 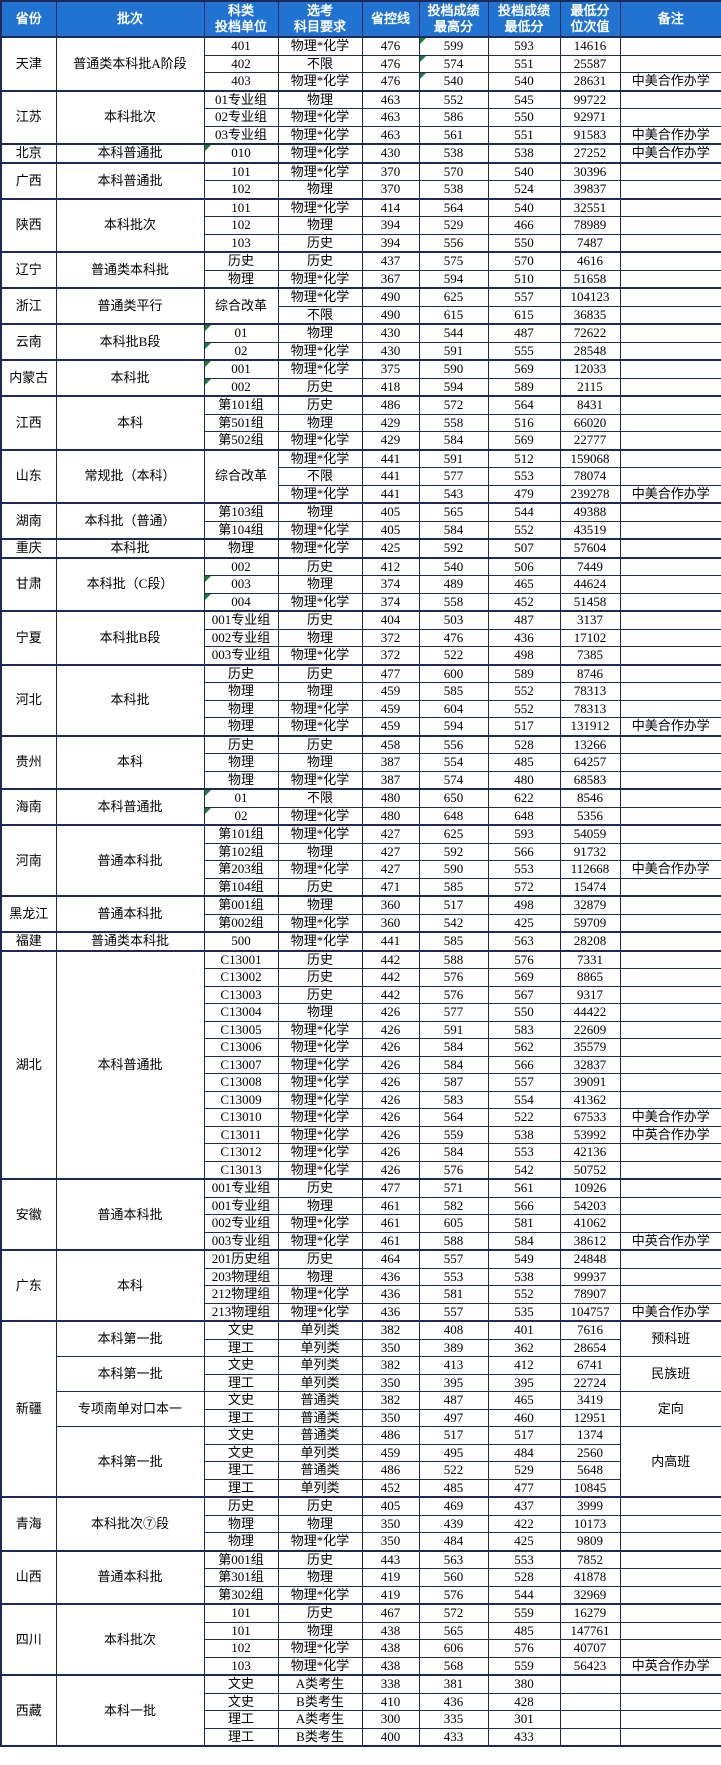 I want to click on table-row: 广西 本科普通批 101 物理*化学 370 570 540 30396, so click(x=360, y=180).